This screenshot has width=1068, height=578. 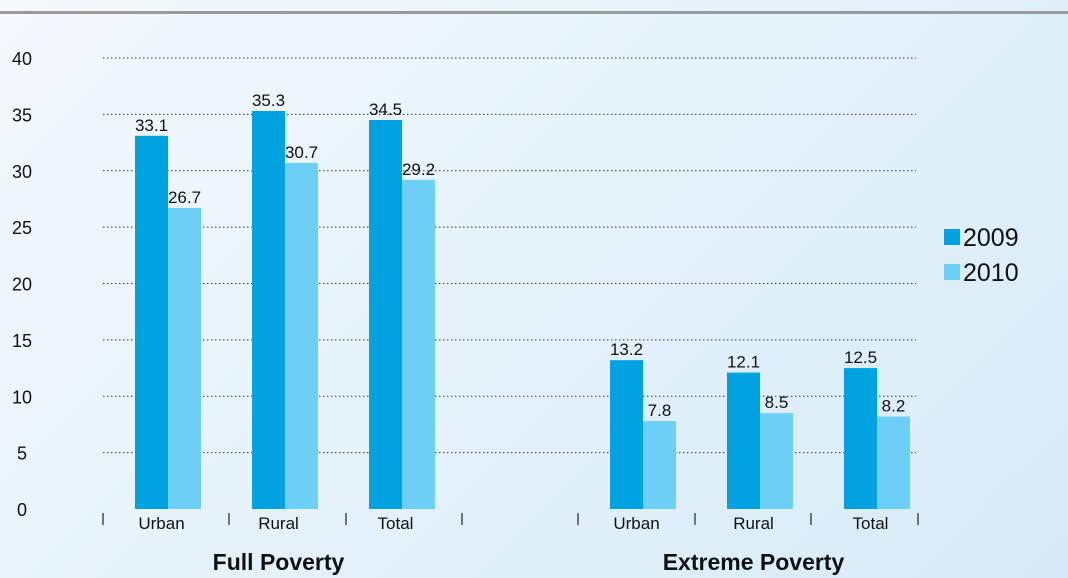 What do you see at coordinates (626, 349) in the screenshot?
I see `data-label-2009-extreme-poverty-urban: 13.2` at bounding box center [626, 349].